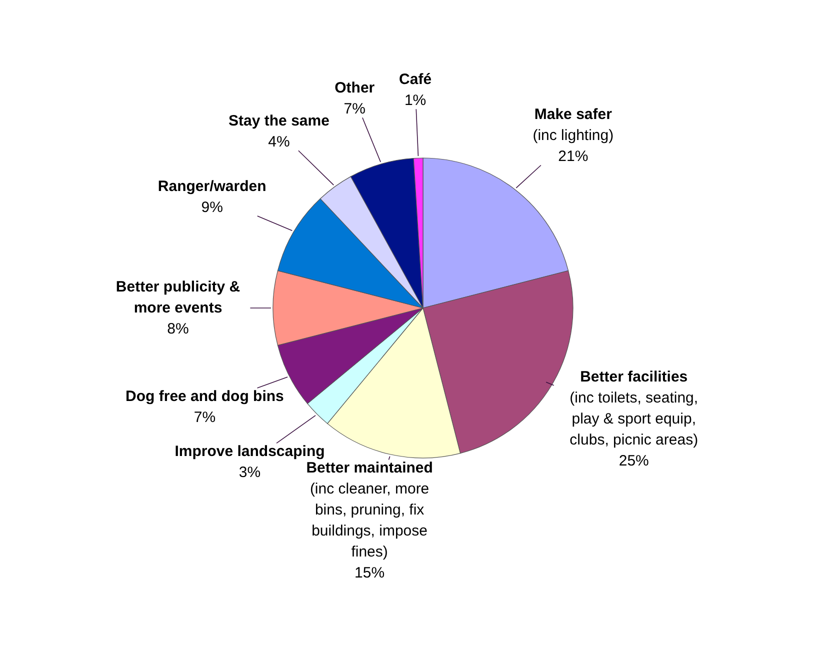  What do you see at coordinates (573, 157) in the screenshot?
I see `data-label: 21%` at bounding box center [573, 157].